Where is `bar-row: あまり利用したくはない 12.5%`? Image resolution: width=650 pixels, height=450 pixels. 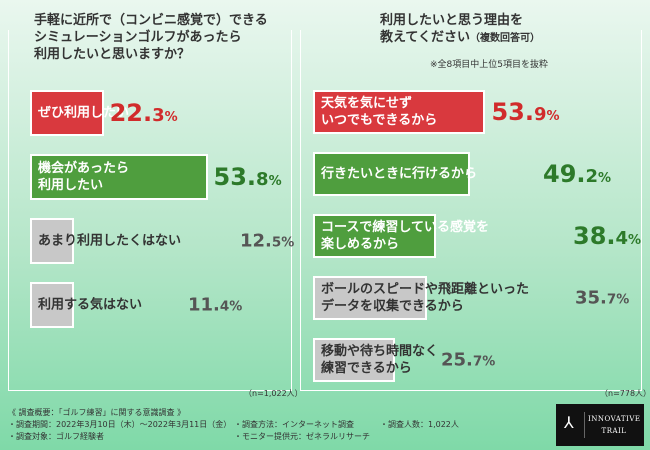
bar-row: あまり利用したくはない 12.5% is located at coordinates (162, 241).